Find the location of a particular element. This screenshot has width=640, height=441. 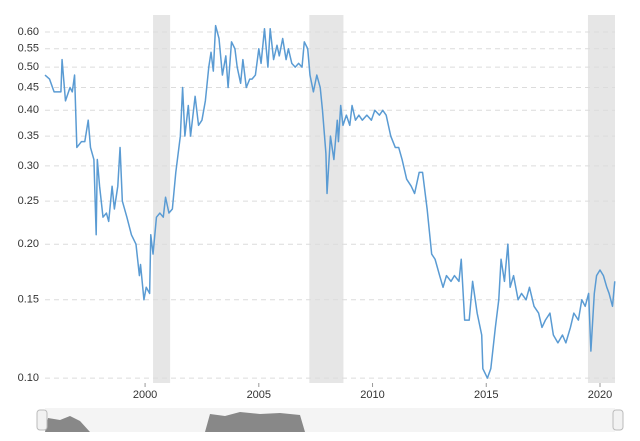

x-tick-label: 2000 is located at coordinates (145, 395).